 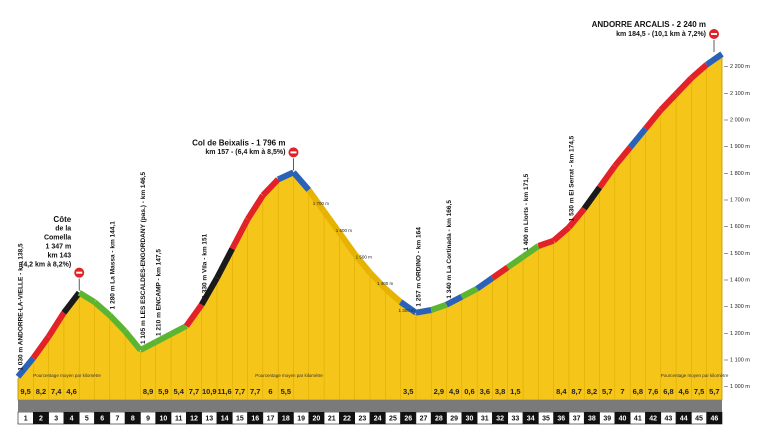 What do you see at coordinates (41, 418) in the screenshot?
I see `x-tick-label: 2` at bounding box center [41, 418].